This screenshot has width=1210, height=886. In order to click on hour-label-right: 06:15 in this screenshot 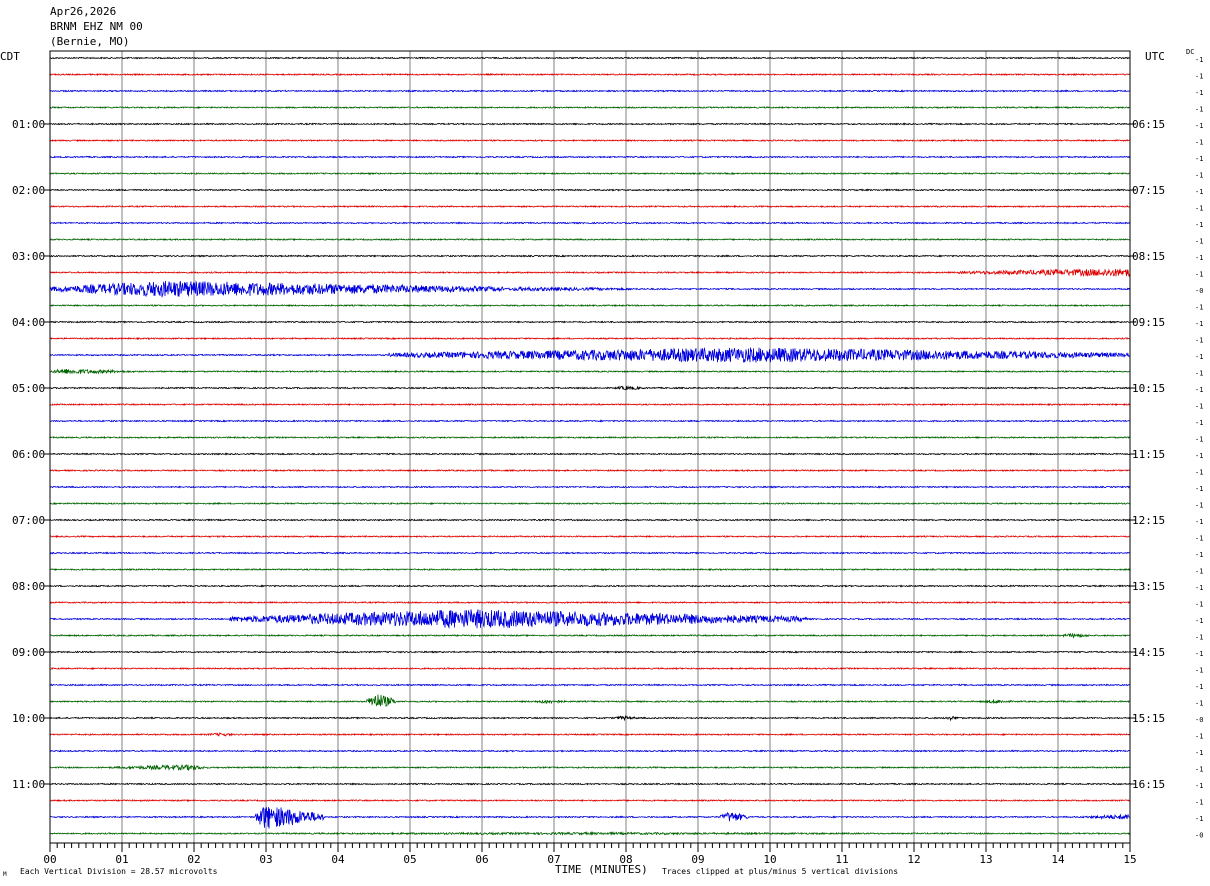, I will do `click(1148, 124)`.